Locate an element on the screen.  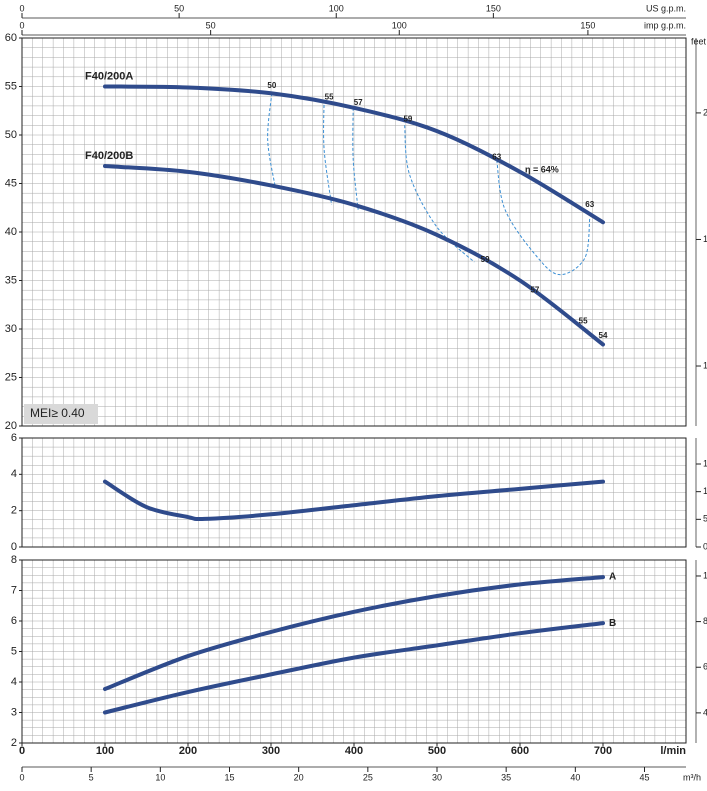
x-tick-label: 700 is located at coordinates (603, 751).